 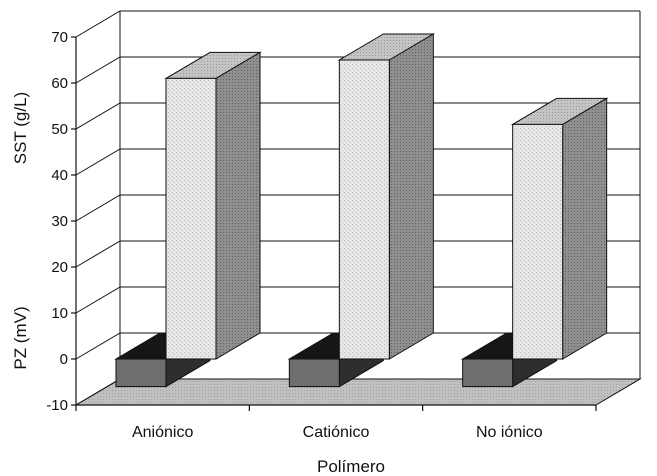 What do you see at coordinates (59, 175) in the screenshot?
I see `y-tick-label: 40` at bounding box center [59, 175].